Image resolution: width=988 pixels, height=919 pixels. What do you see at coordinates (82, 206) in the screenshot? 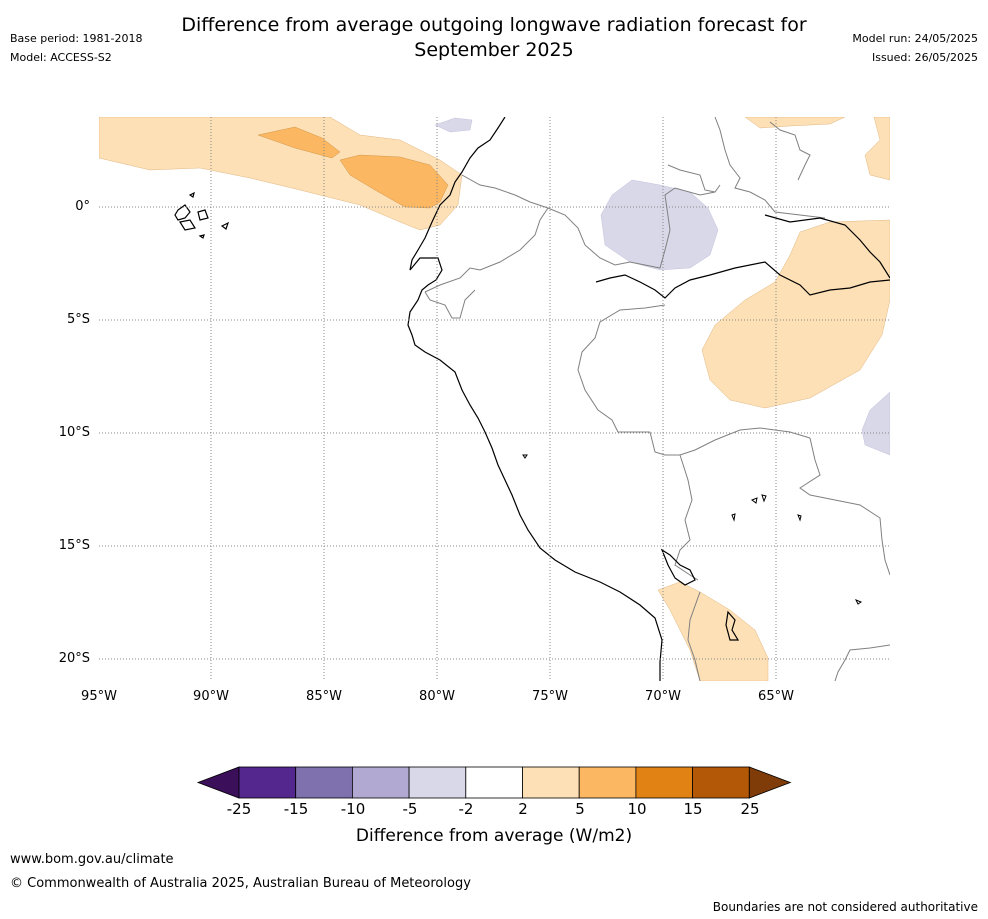
I see `lat-label-0: 0°` at bounding box center [82, 206].